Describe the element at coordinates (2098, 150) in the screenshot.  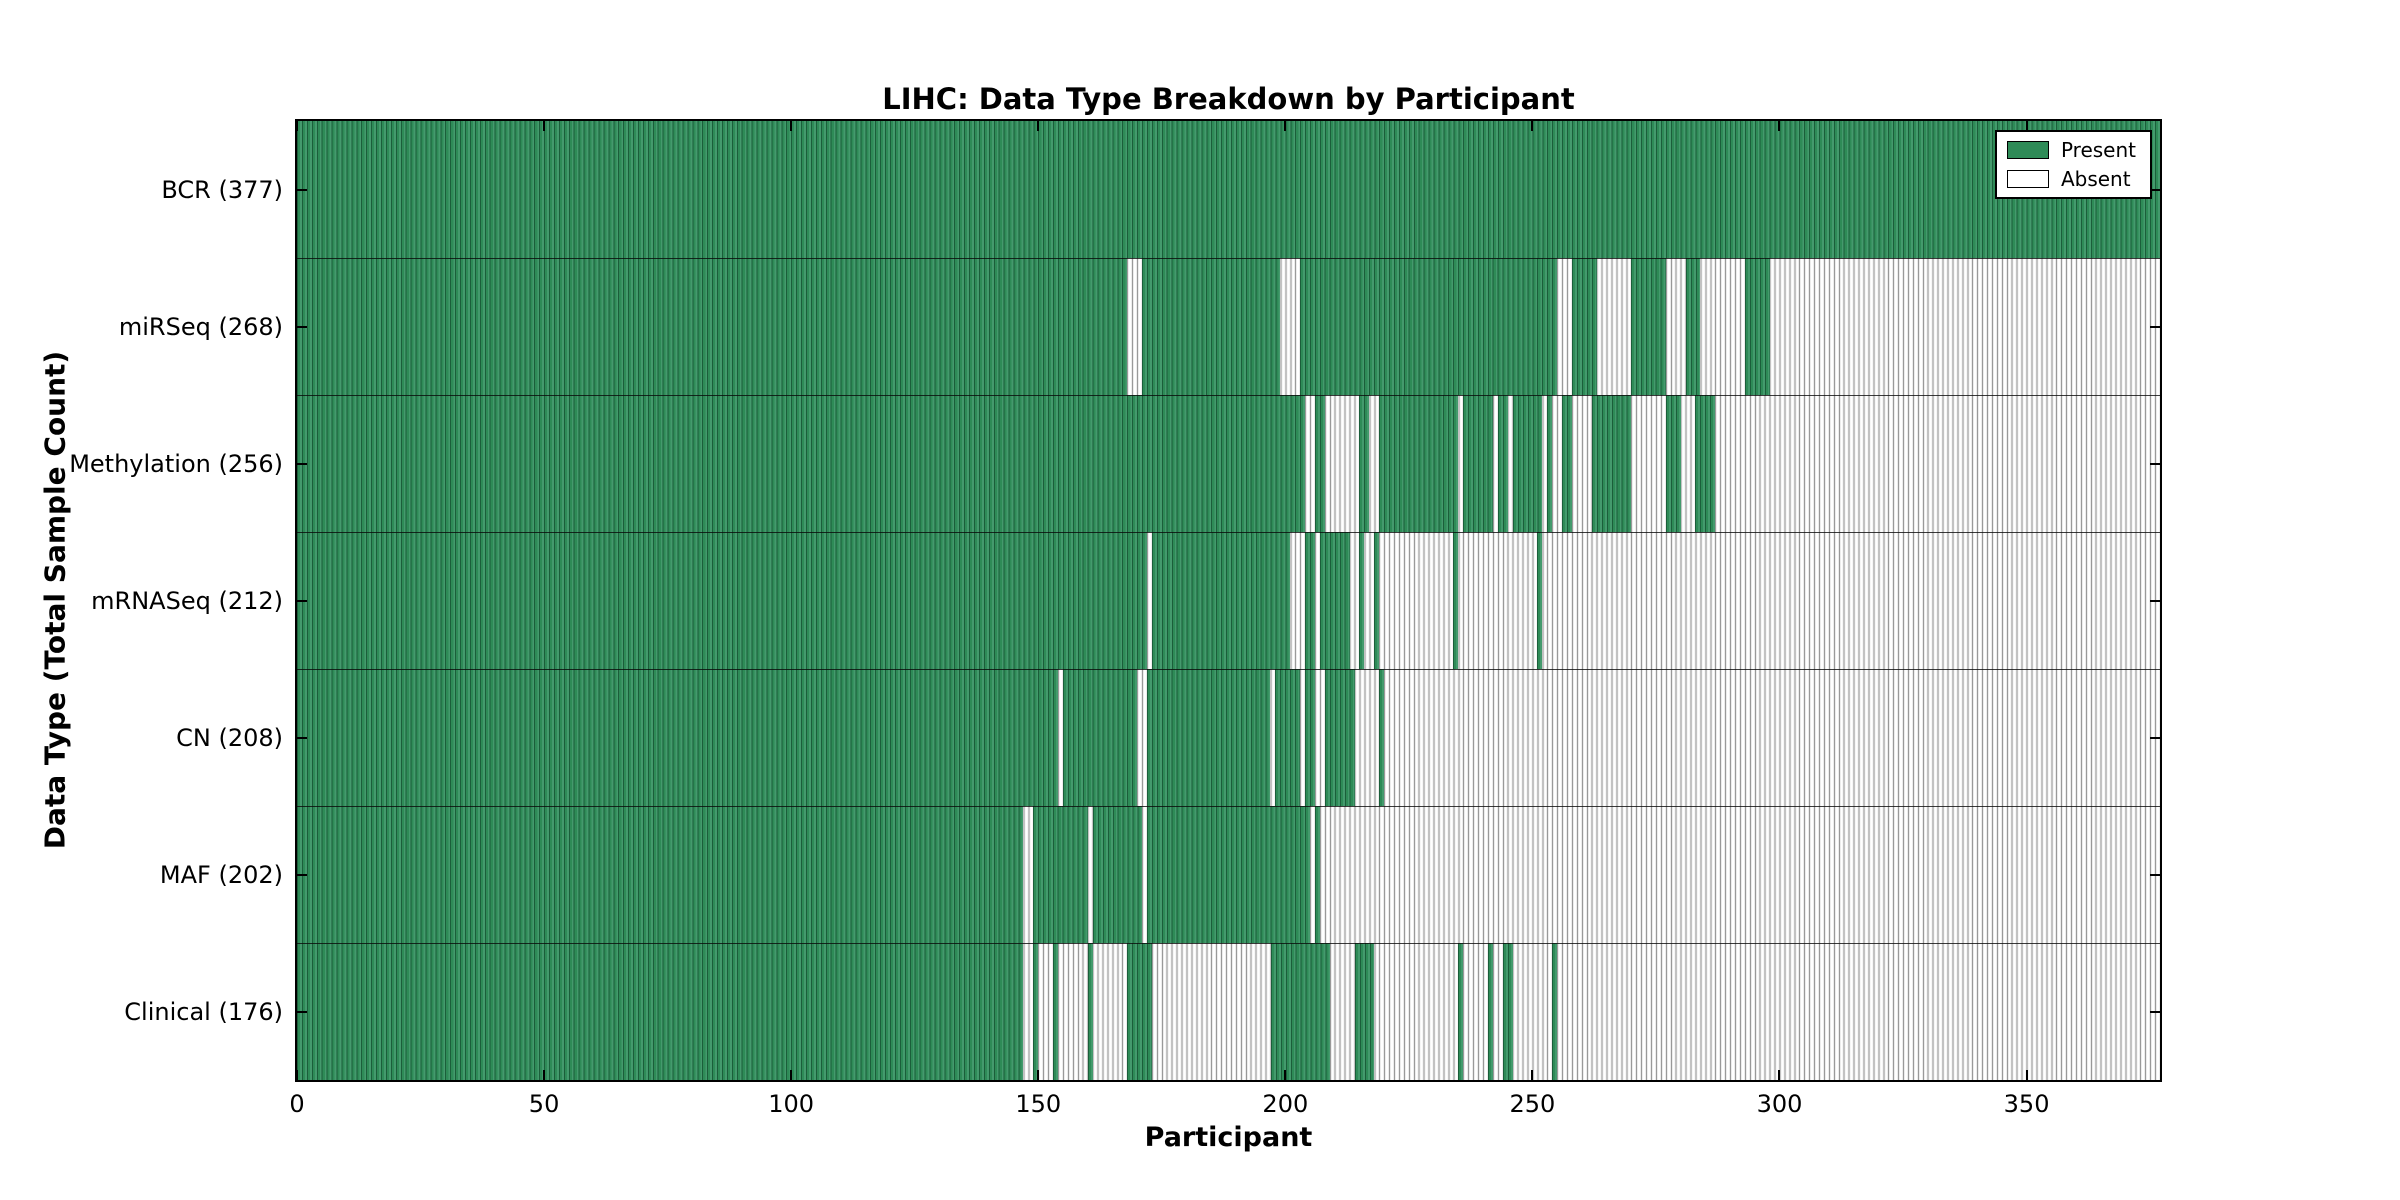
I see `legend-label: Present` at that location.